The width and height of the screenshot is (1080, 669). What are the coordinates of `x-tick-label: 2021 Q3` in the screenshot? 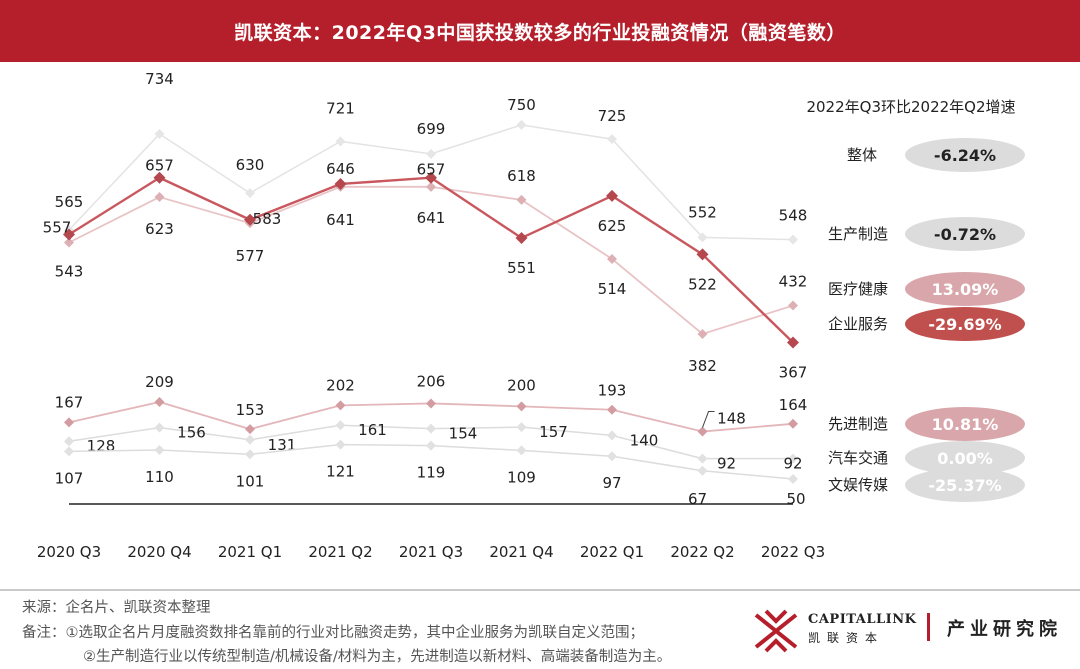 It's located at (431, 552).